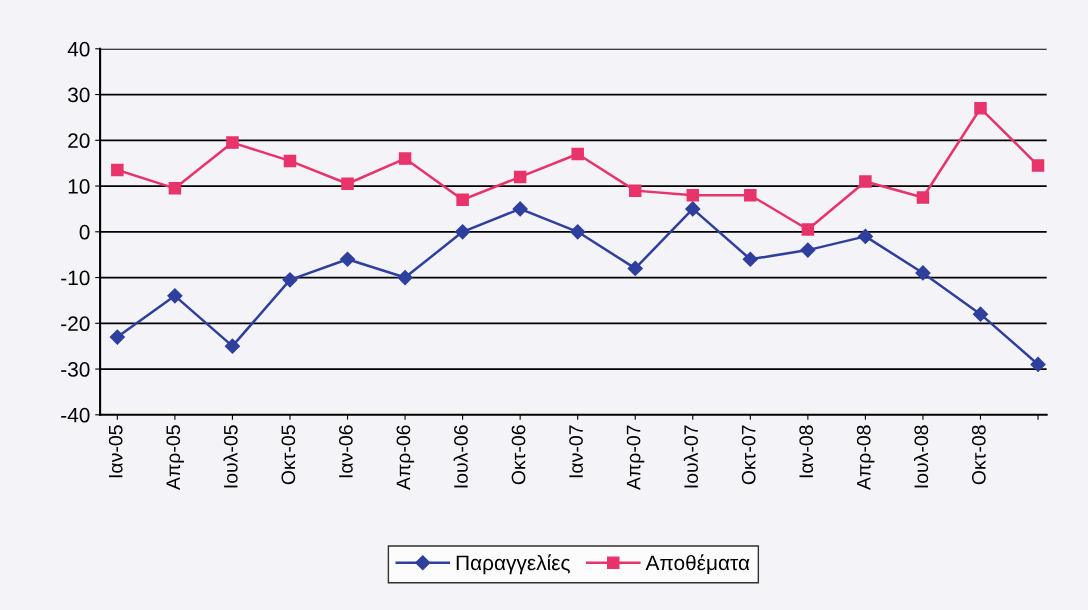  I want to click on x-tick-label: Ιαν-07, so click(576, 451).